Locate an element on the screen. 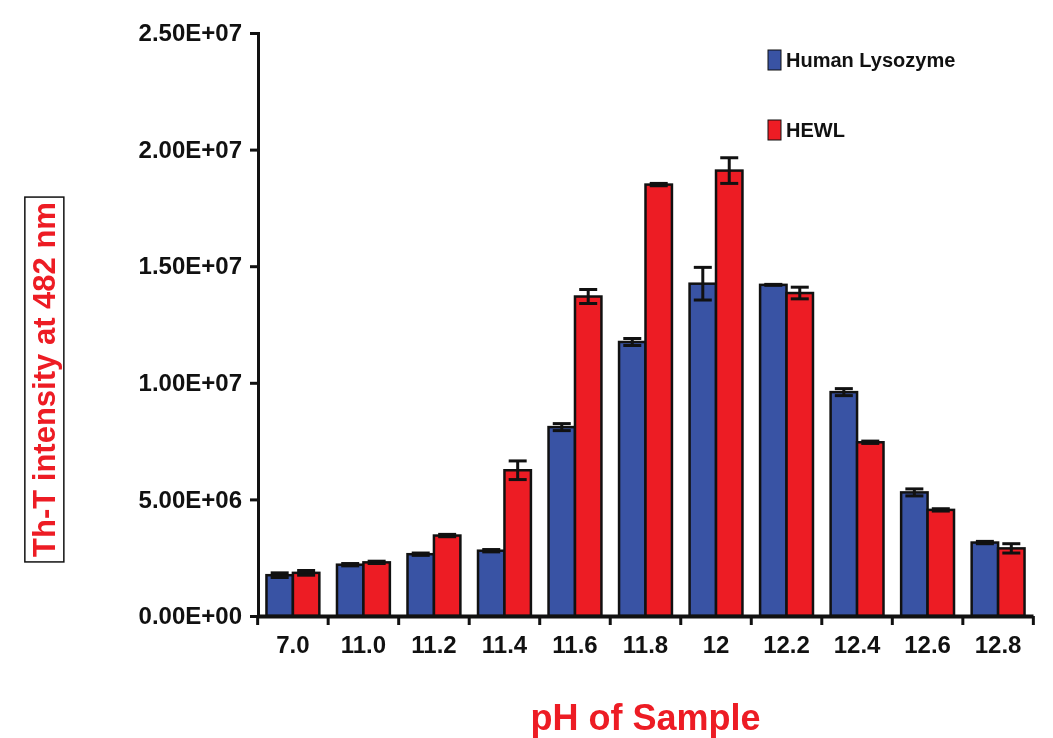 The height and width of the screenshot is (738, 1053). x-tick-label: 11.2 is located at coordinates (434, 644).